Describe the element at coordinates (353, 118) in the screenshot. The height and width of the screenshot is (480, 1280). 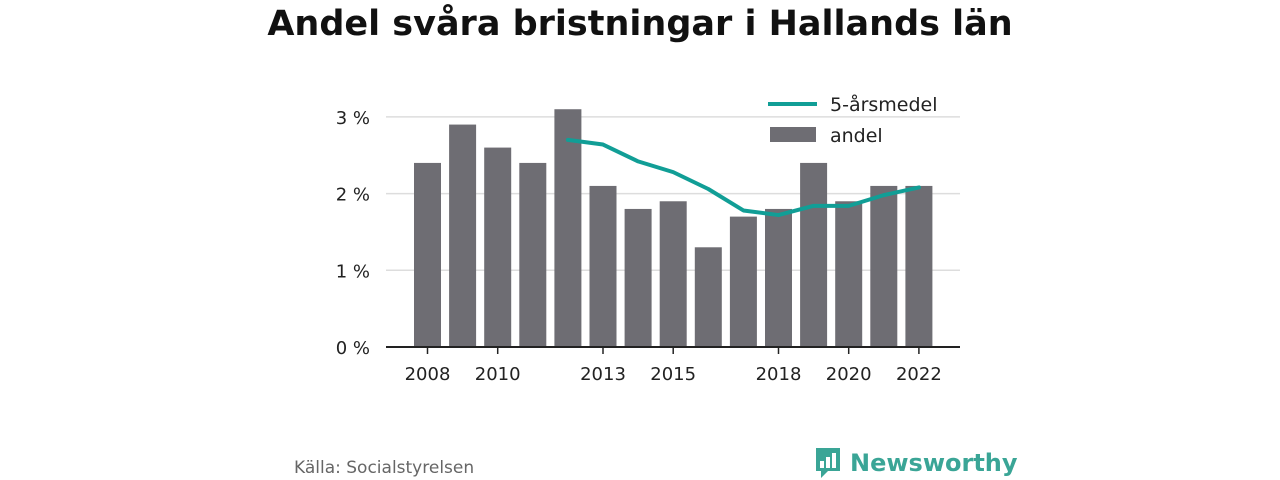
I see `y-tick-label: 3 %` at that location.